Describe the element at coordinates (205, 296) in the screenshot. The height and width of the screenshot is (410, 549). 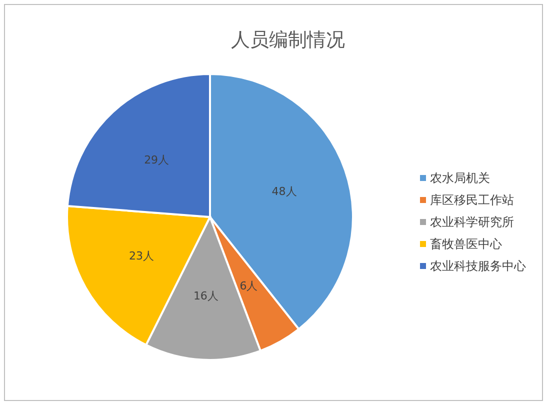
I see `data-label: 16人` at that location.